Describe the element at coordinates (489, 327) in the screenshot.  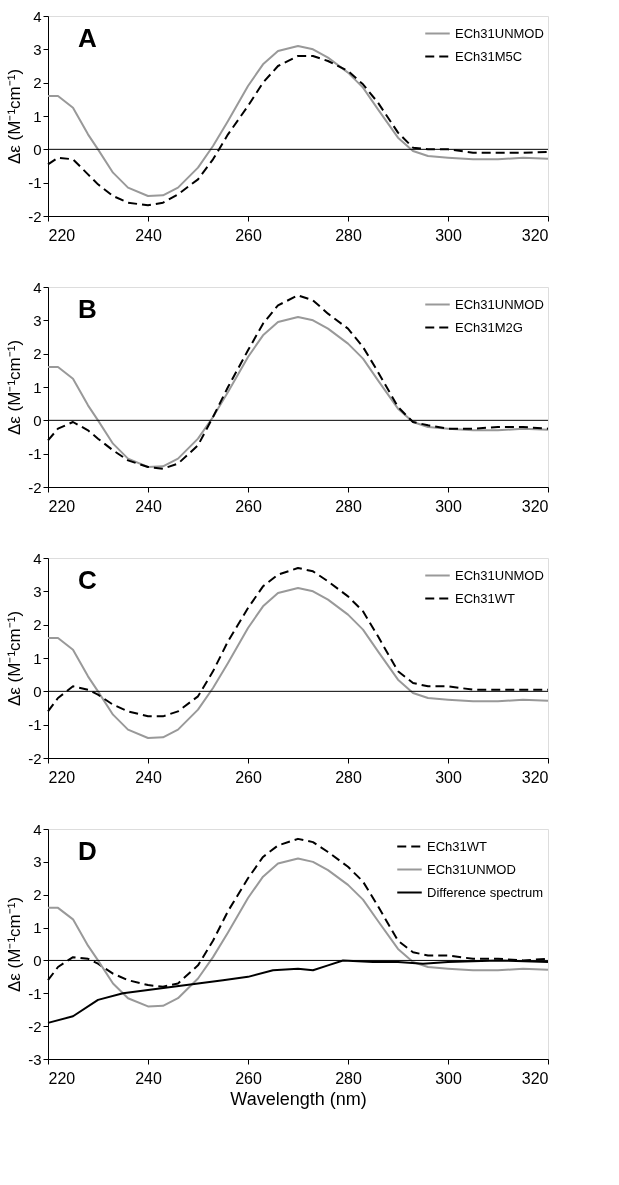
I see `legend-label: ECh31M2G` at that location.